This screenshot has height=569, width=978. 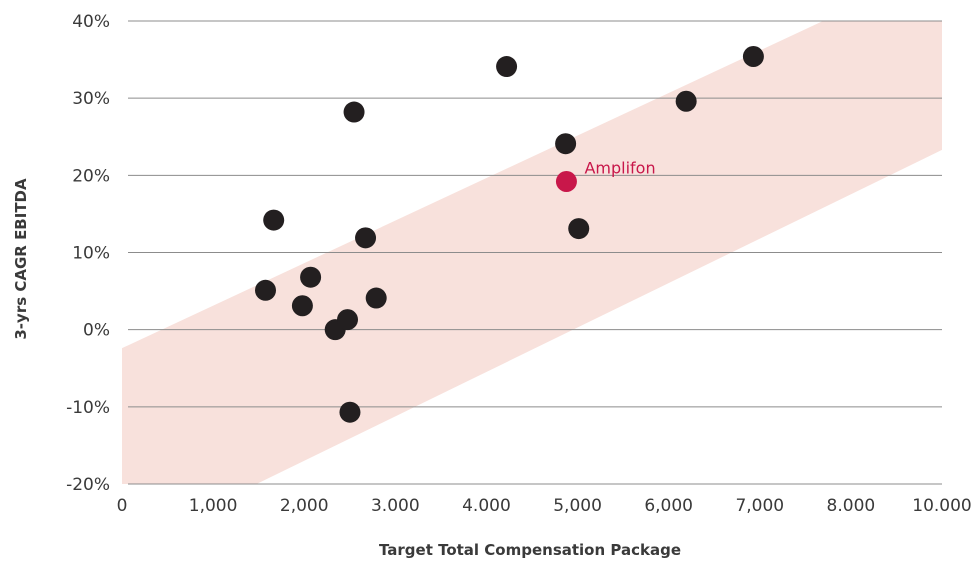 I want to click on x-tick-label: 3.000, so click(x=395, y=506).